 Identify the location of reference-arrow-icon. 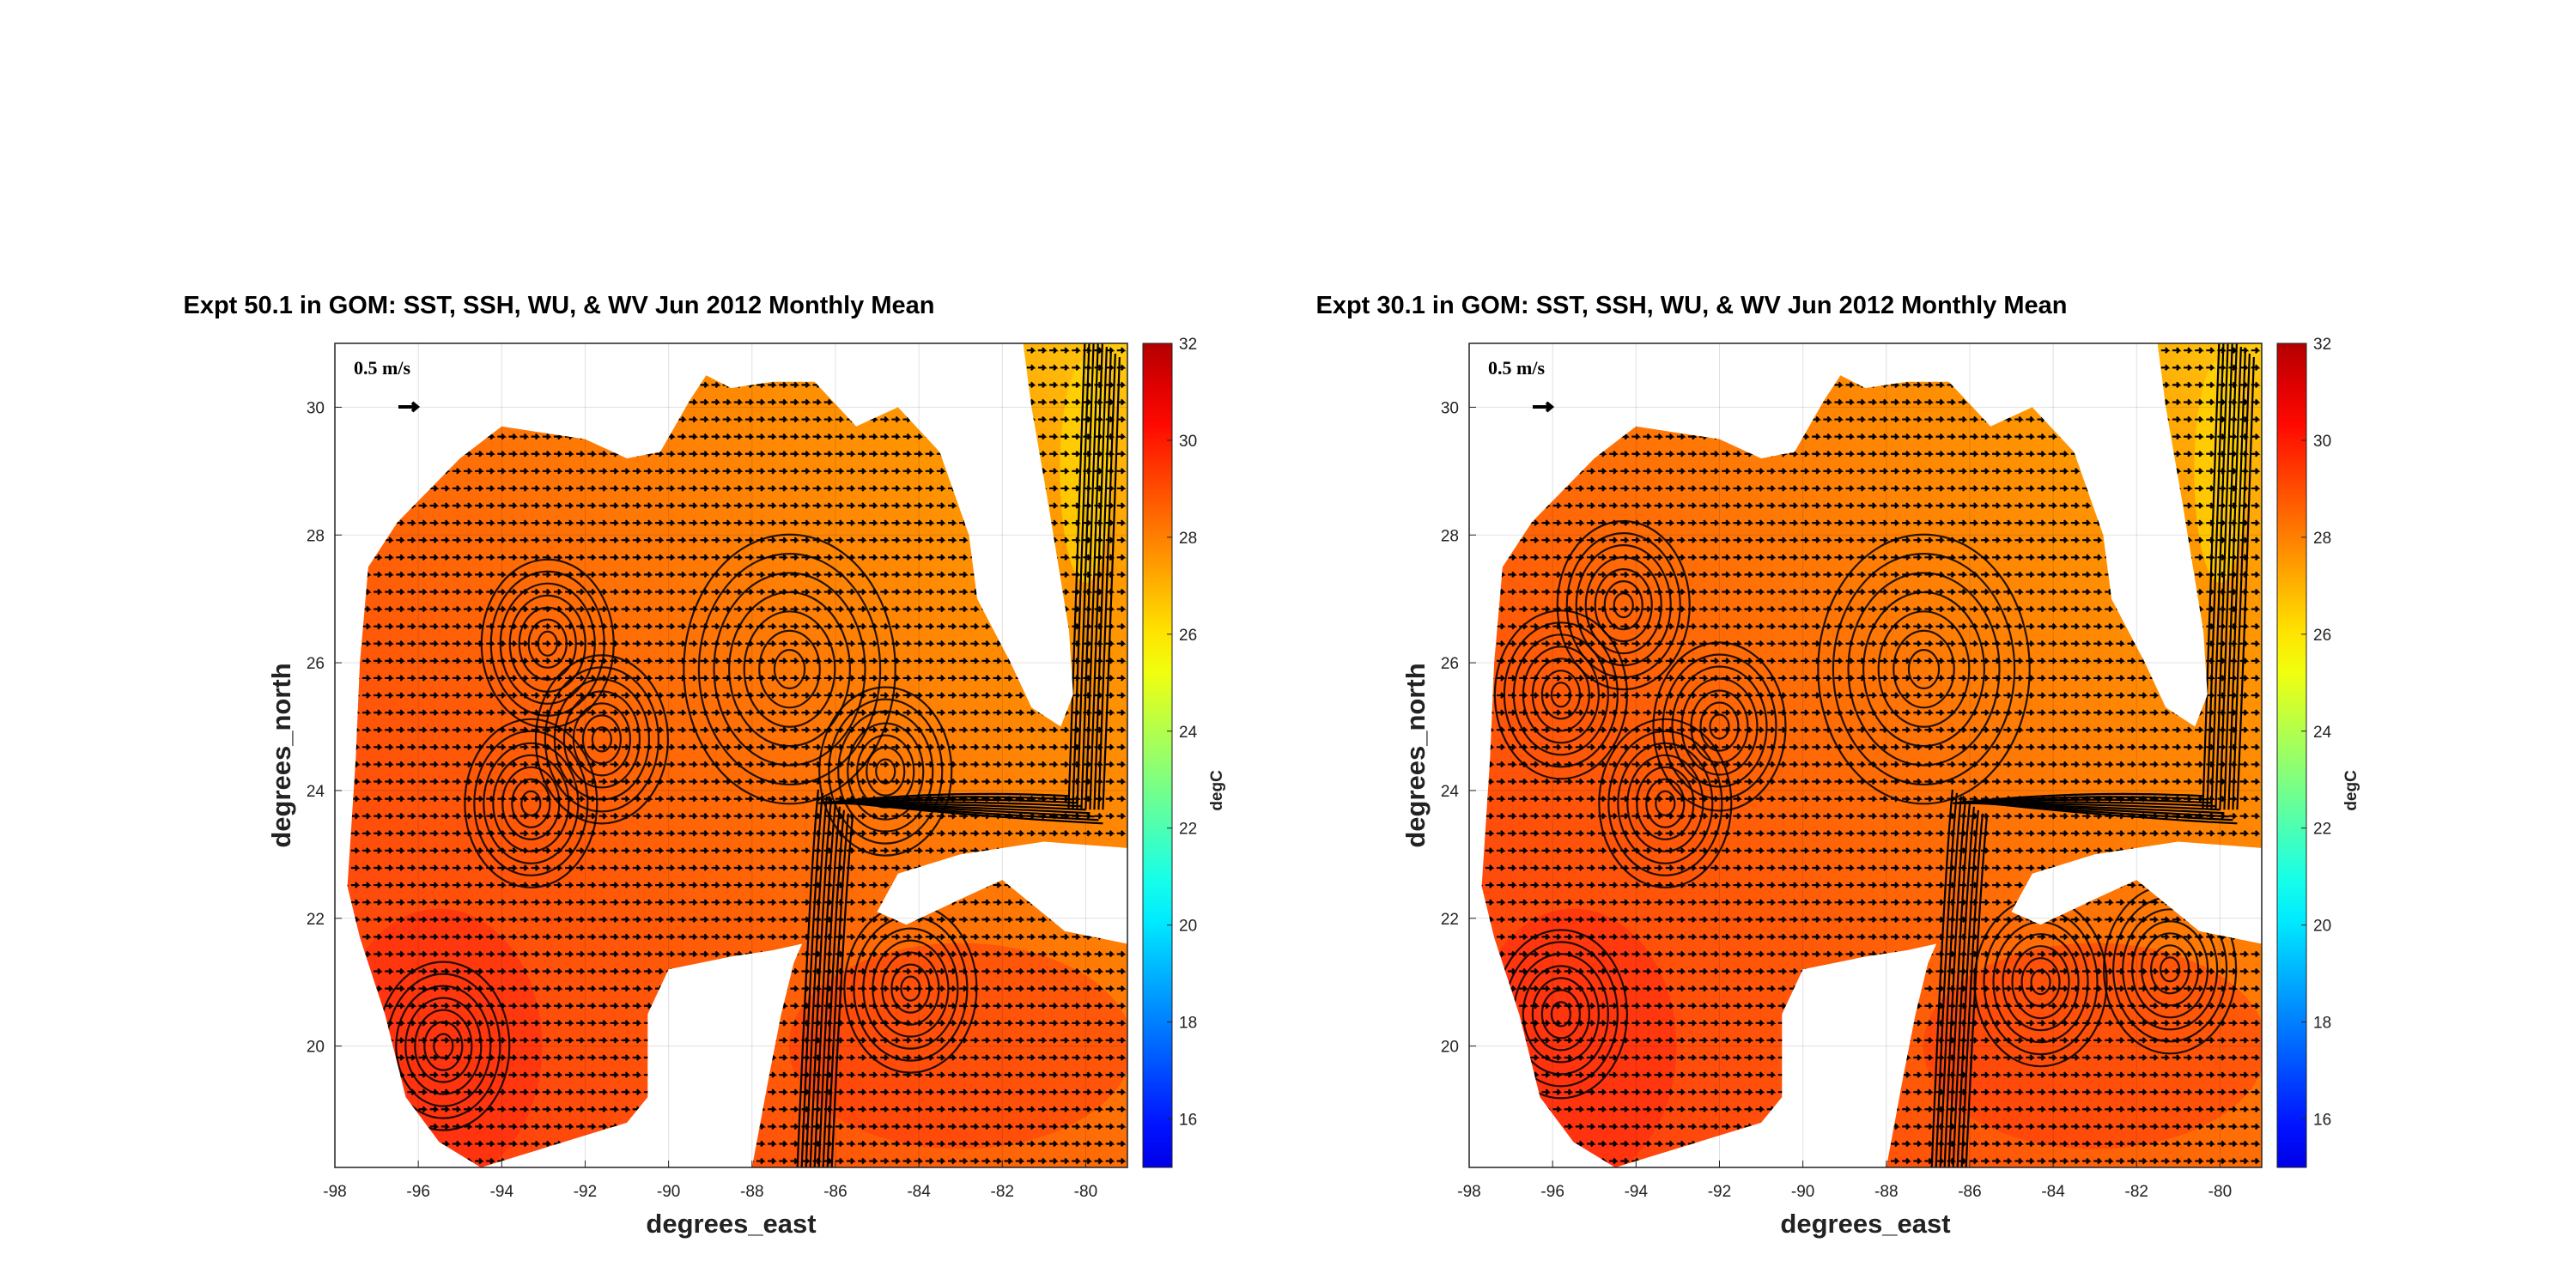
(409, 407).